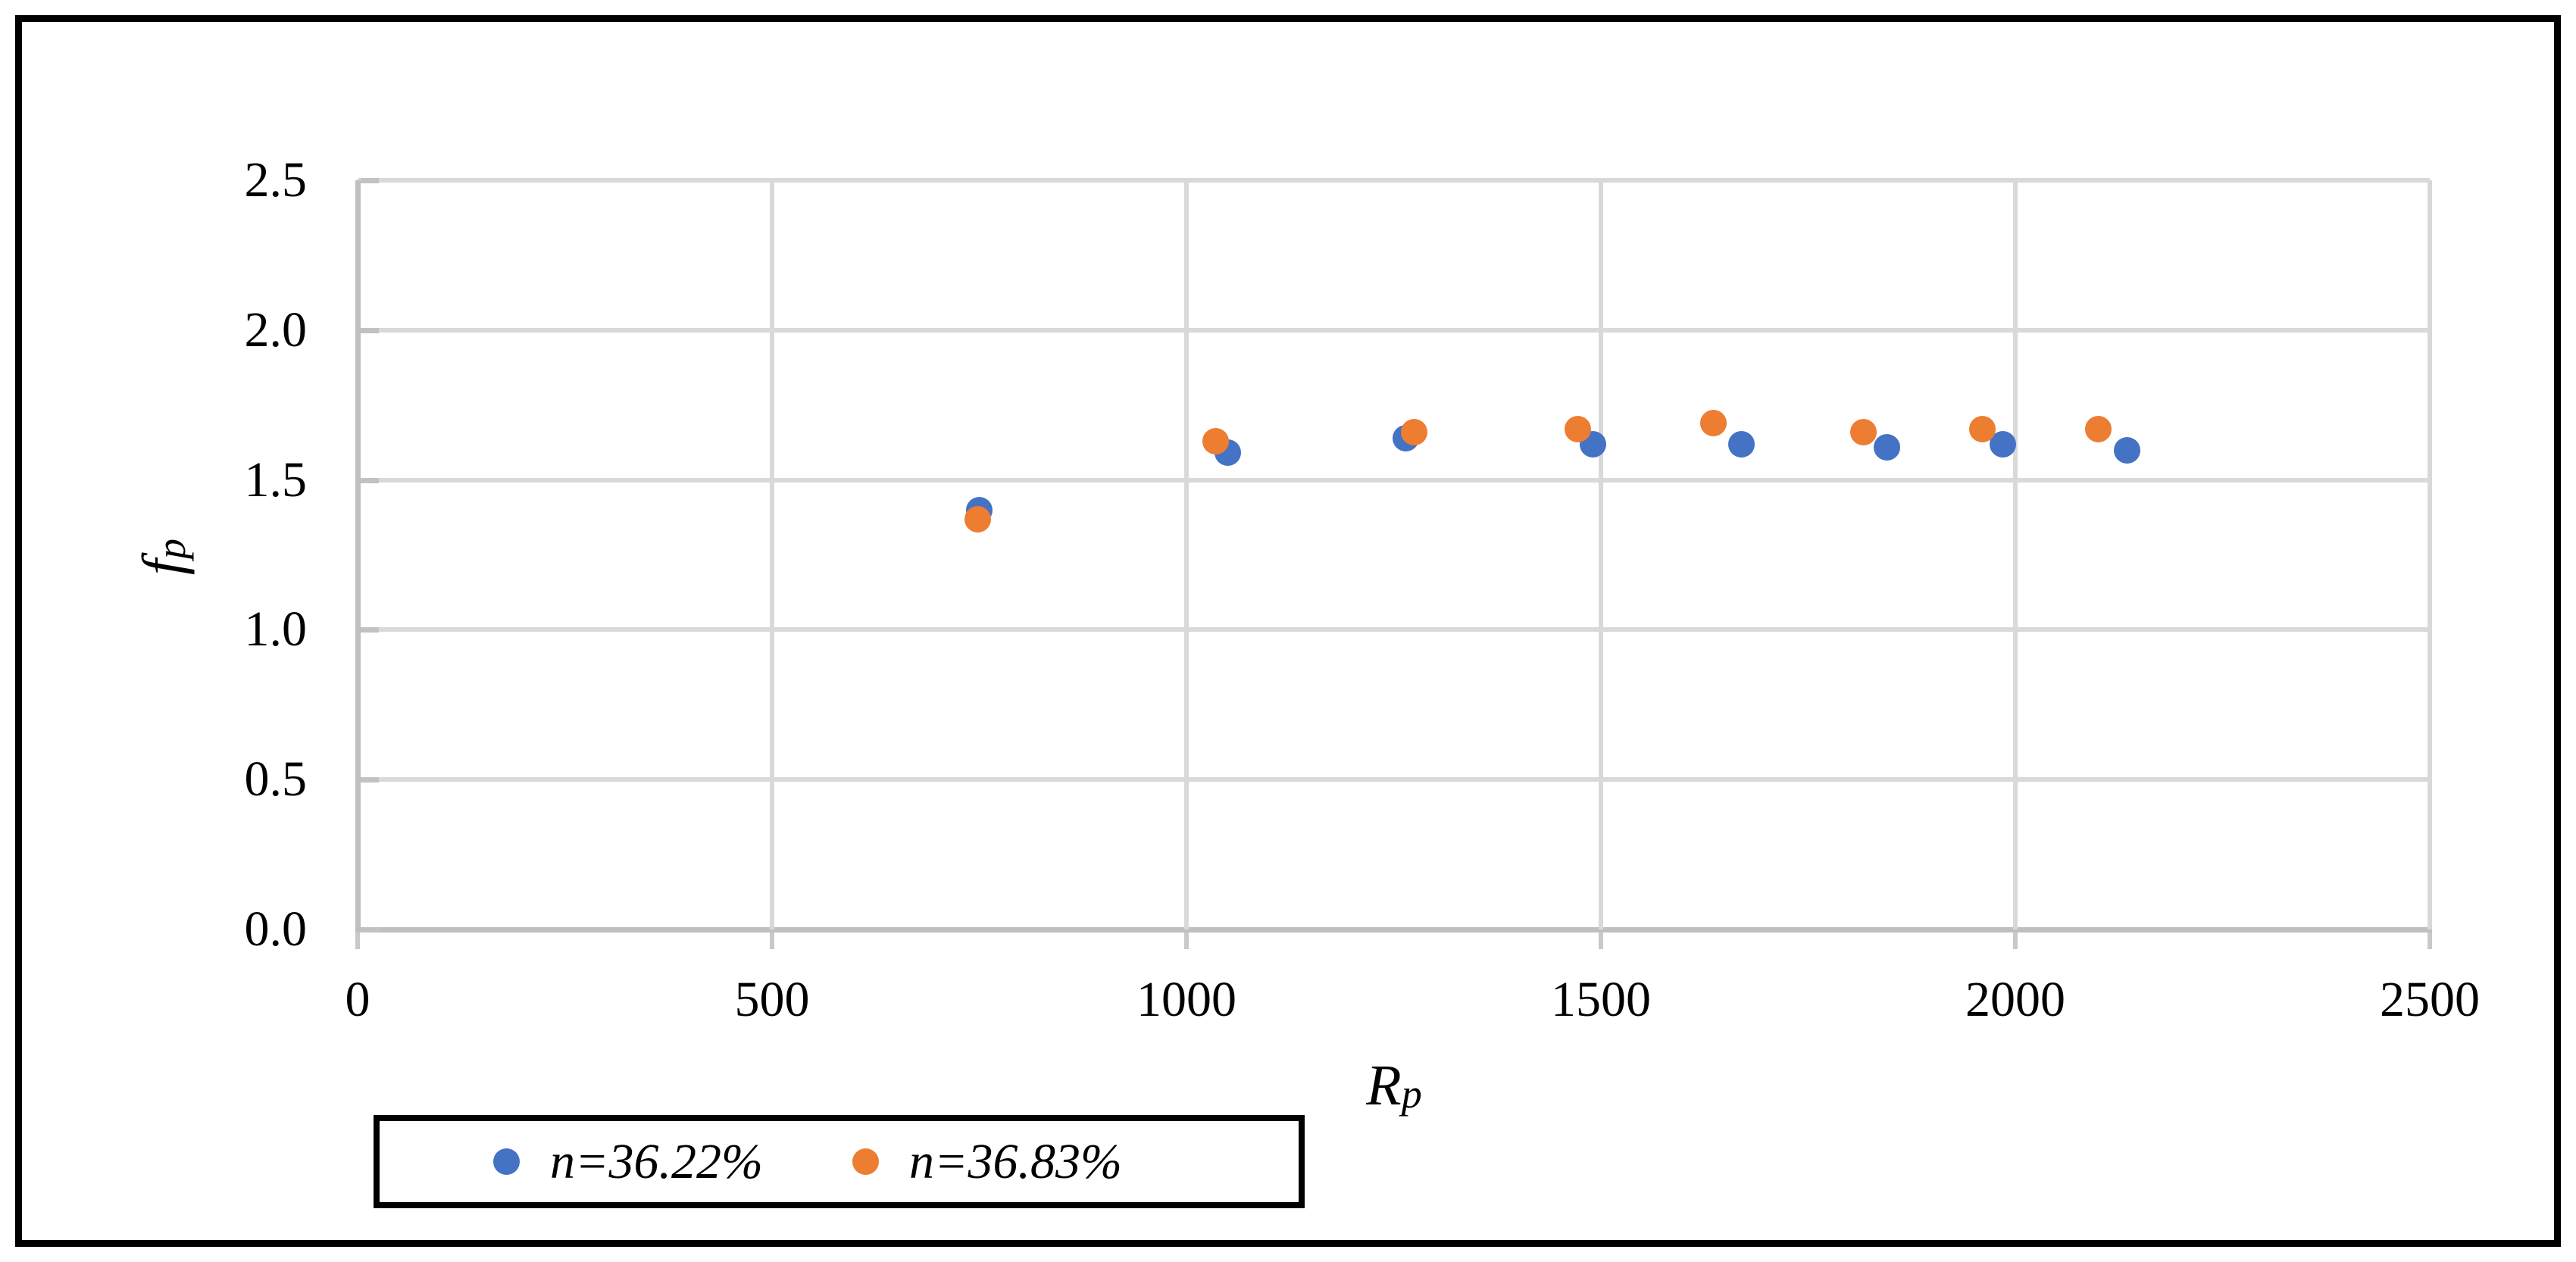  I want to click on y-tick-label: 1.5, so click(276, 479).